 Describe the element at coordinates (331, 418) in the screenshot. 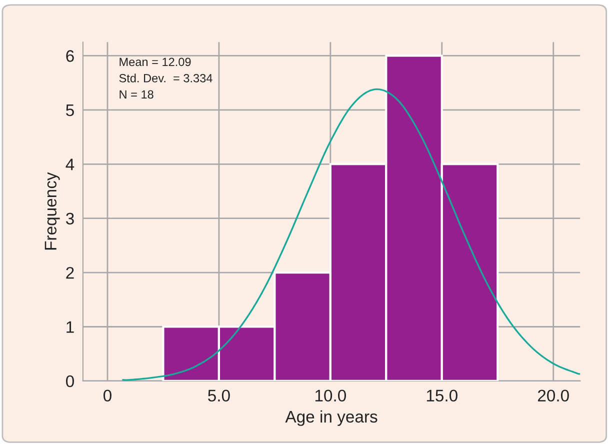

I see `x-axis-title: Age in years` at that location.